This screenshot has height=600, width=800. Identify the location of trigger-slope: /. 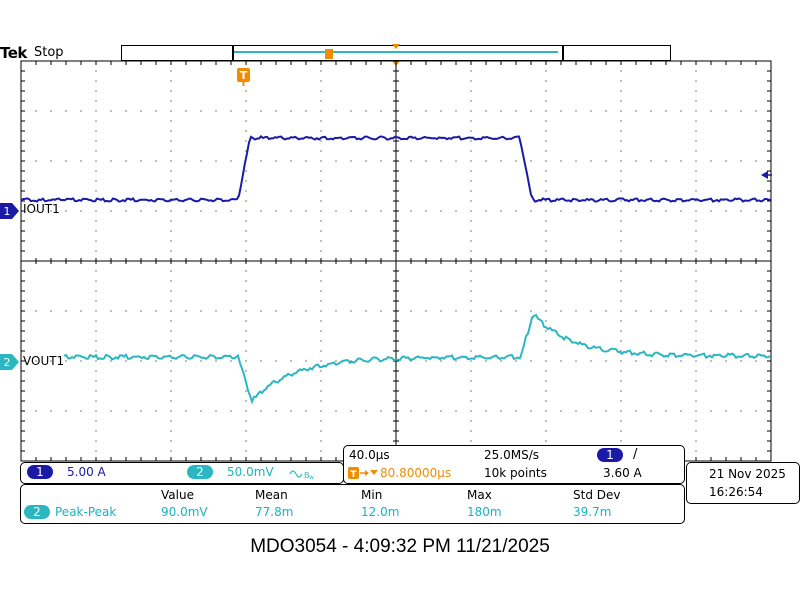
(635, 454).